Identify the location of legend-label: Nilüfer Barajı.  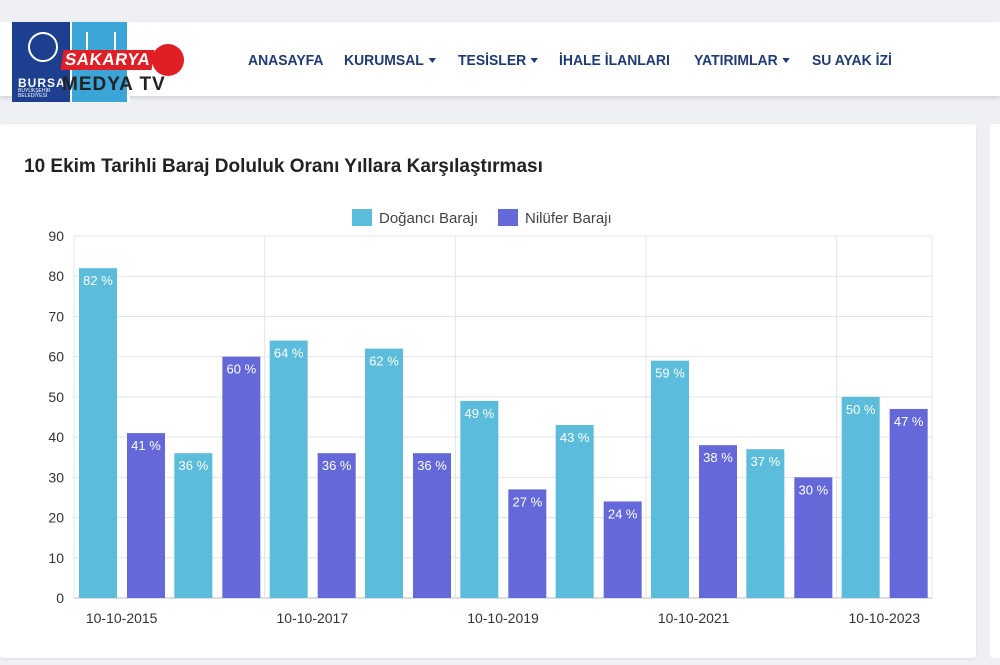
(568, 218).